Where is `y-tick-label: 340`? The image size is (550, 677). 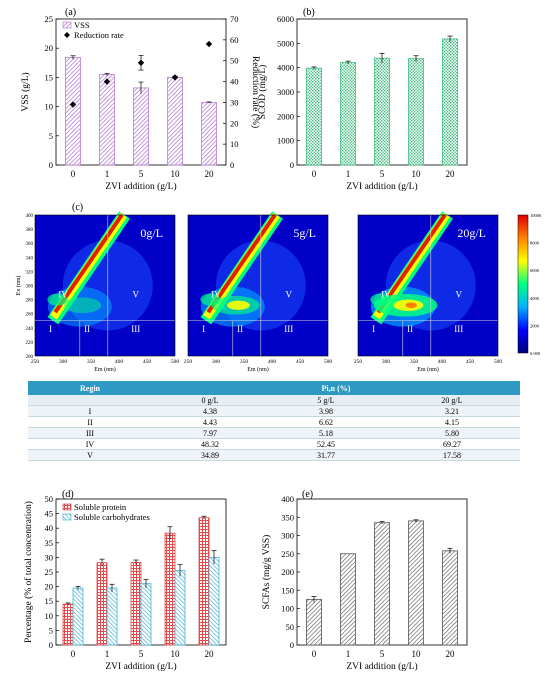 y-tick-label: 340 is located at coordinates (30, 258).